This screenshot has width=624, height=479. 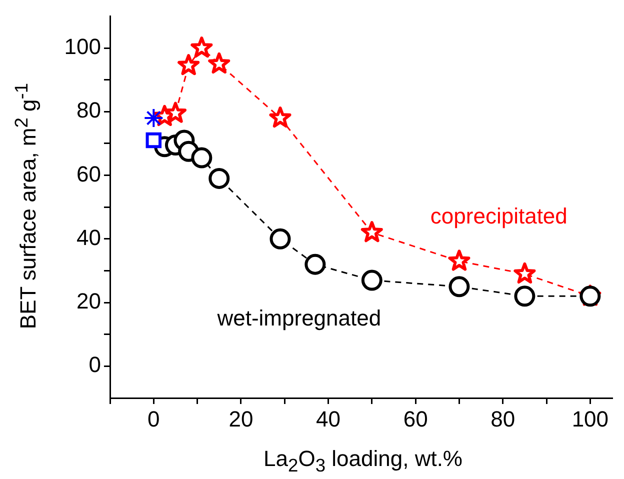 What do you see at coordinates (88, 110) in the screenshot?
I see `y-tick-label: 80` at bounding box center [88, 110].